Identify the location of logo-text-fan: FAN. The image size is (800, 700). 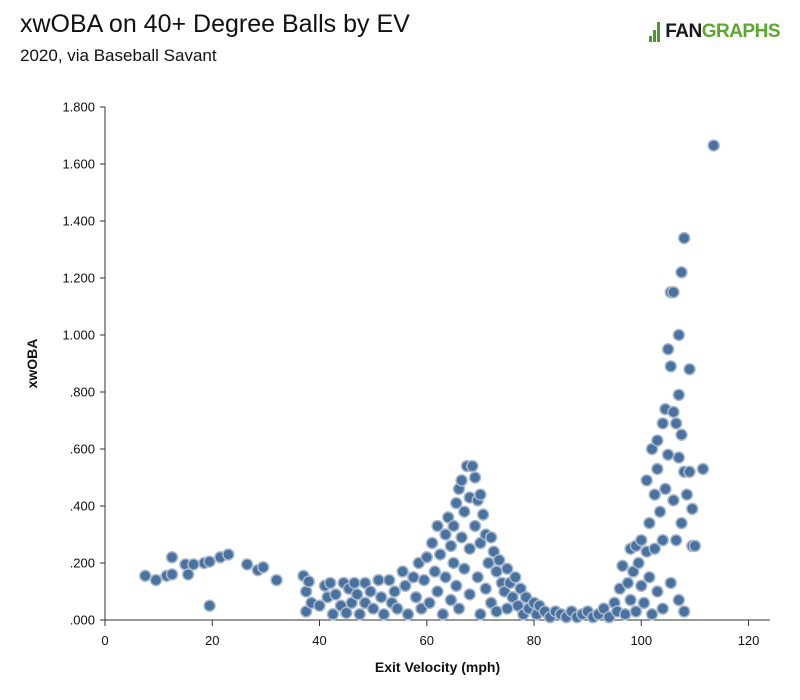
(683, 31).